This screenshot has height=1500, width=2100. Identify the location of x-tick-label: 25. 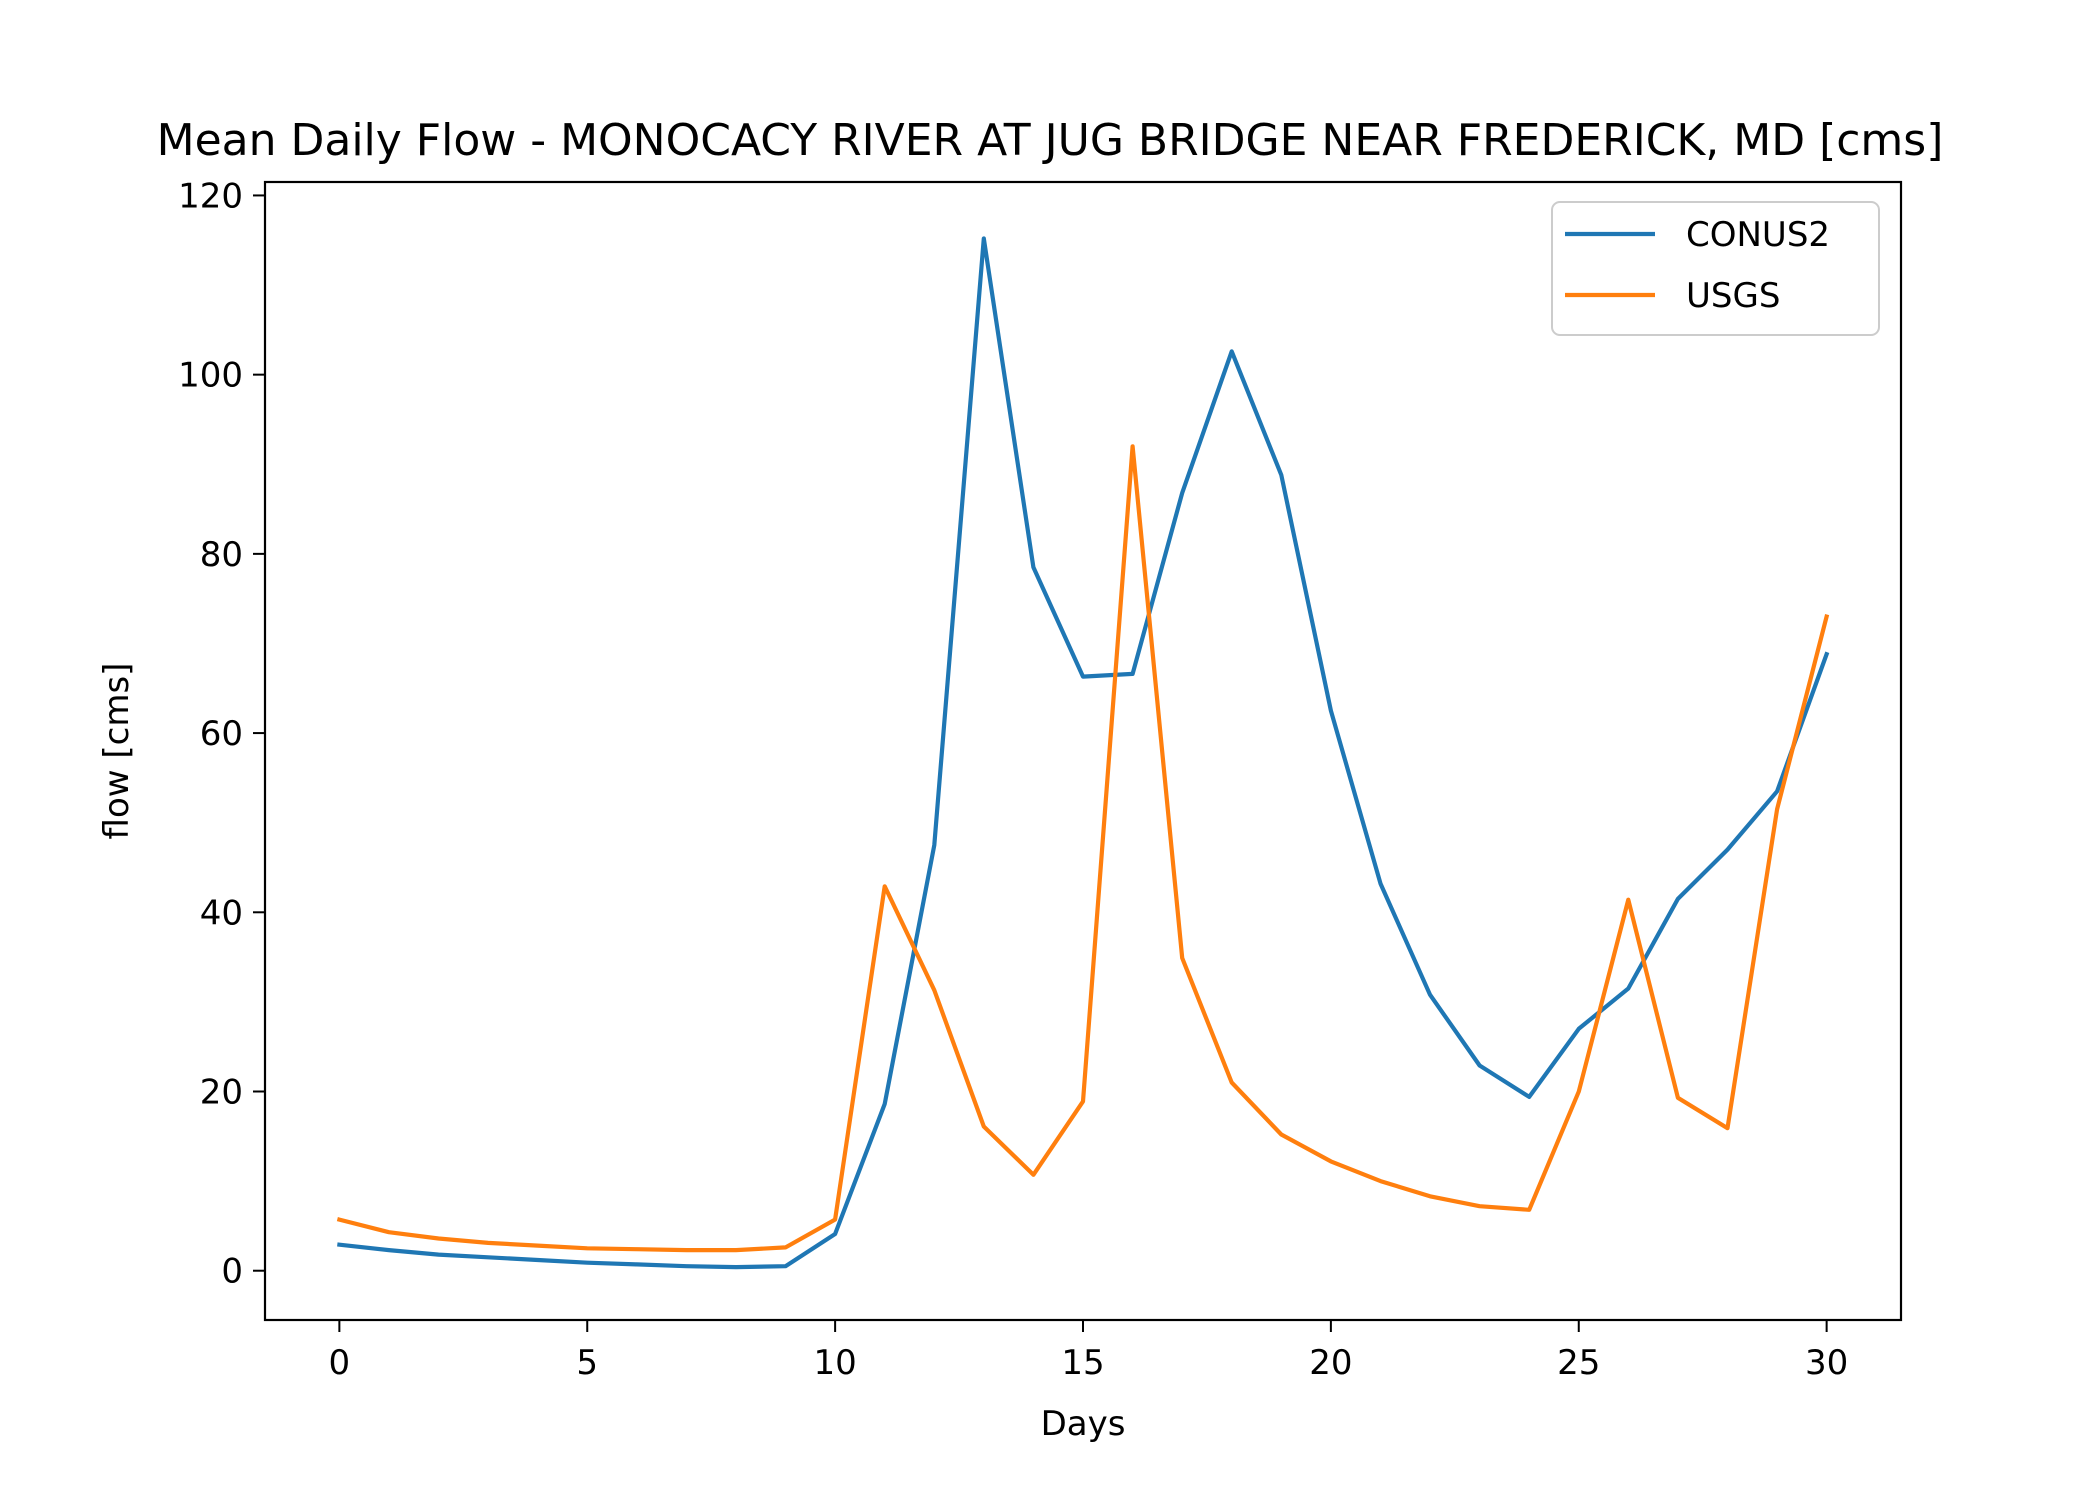
(1578, 1363).